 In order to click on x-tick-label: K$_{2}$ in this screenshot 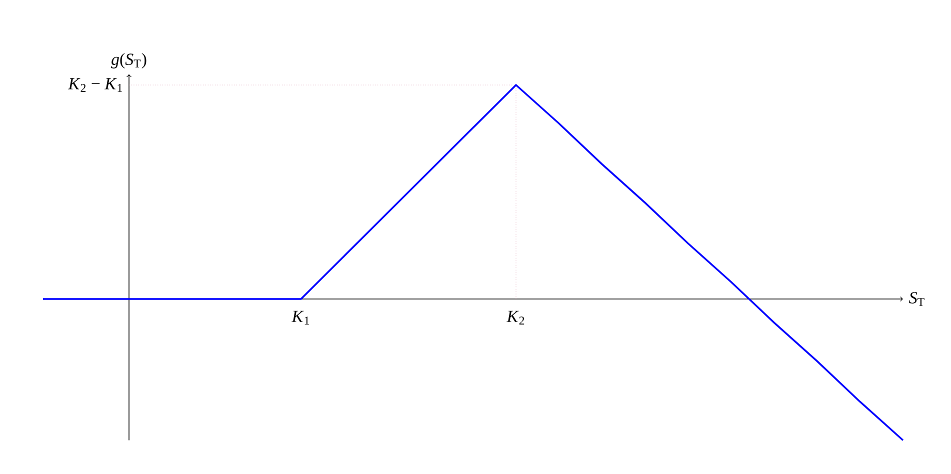, I will do `click(515, 317)`.